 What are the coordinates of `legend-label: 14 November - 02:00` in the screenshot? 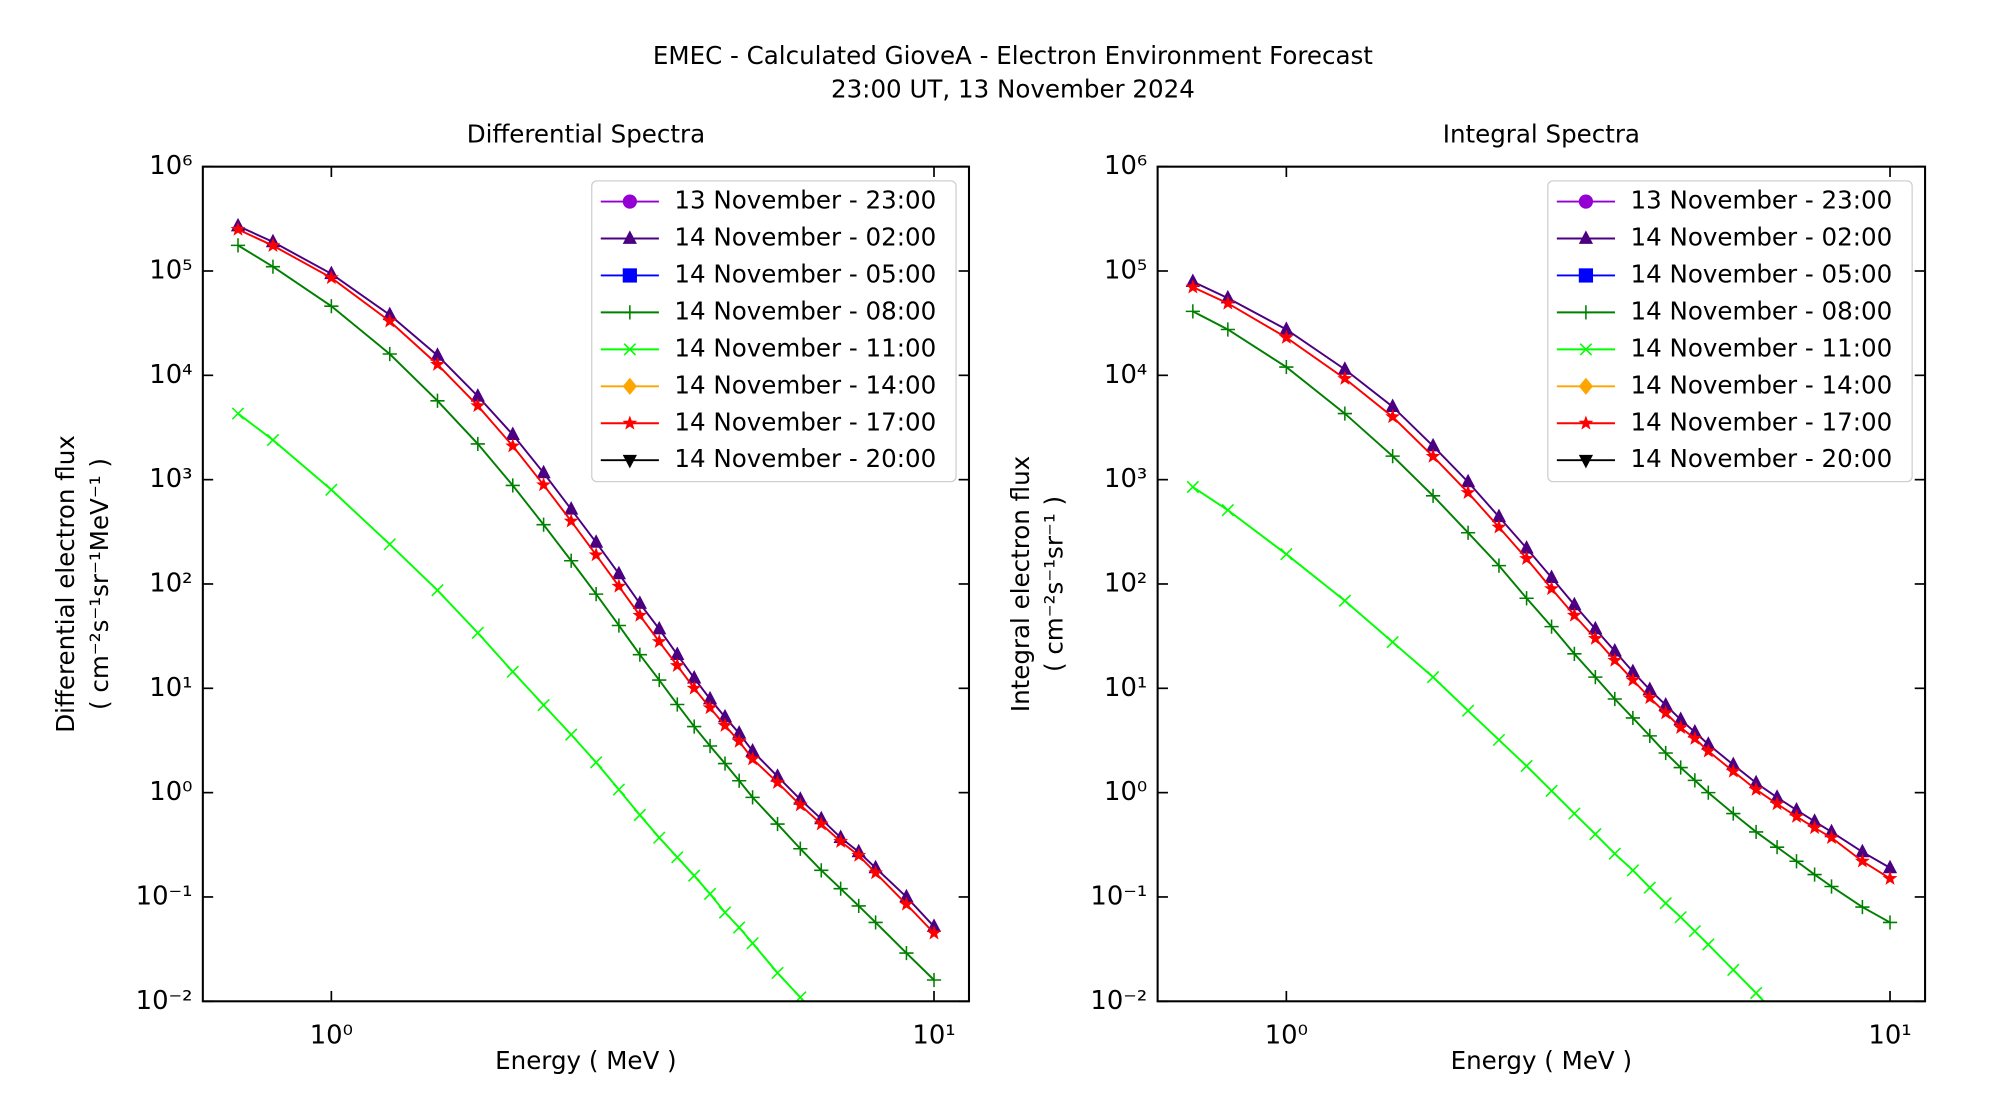 It's located at (805, 237).